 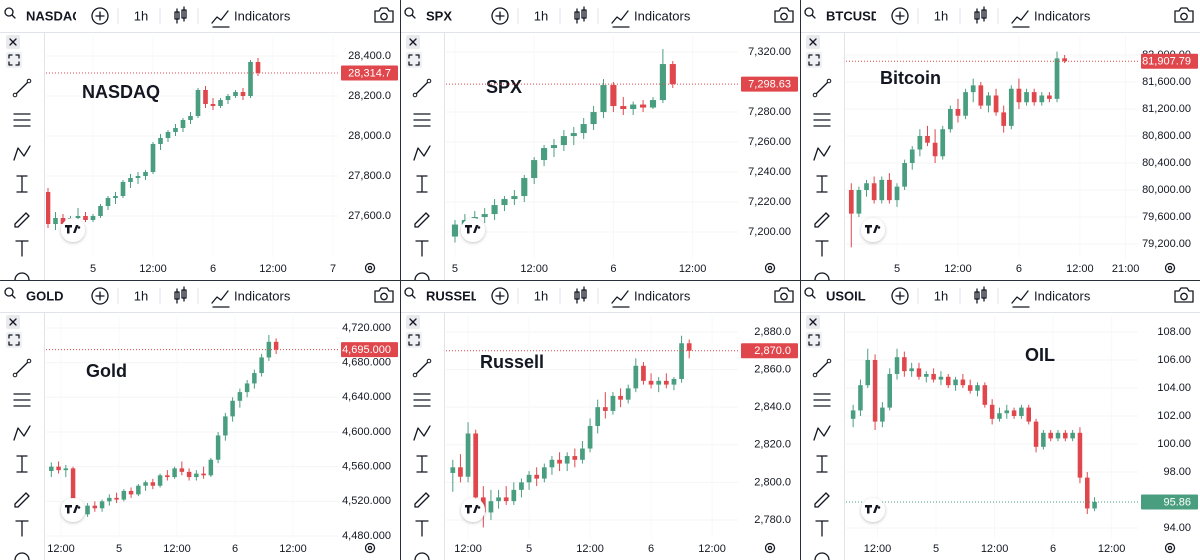 I want to click on symbol-name: BTCUSD, so click(x=853, y=15).